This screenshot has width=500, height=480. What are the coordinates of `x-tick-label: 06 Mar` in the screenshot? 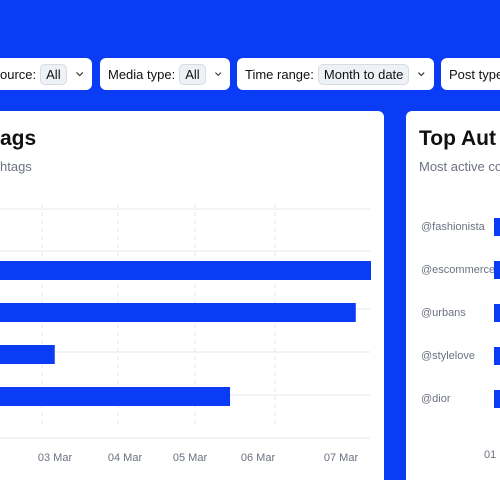 It's located at (258, 458).